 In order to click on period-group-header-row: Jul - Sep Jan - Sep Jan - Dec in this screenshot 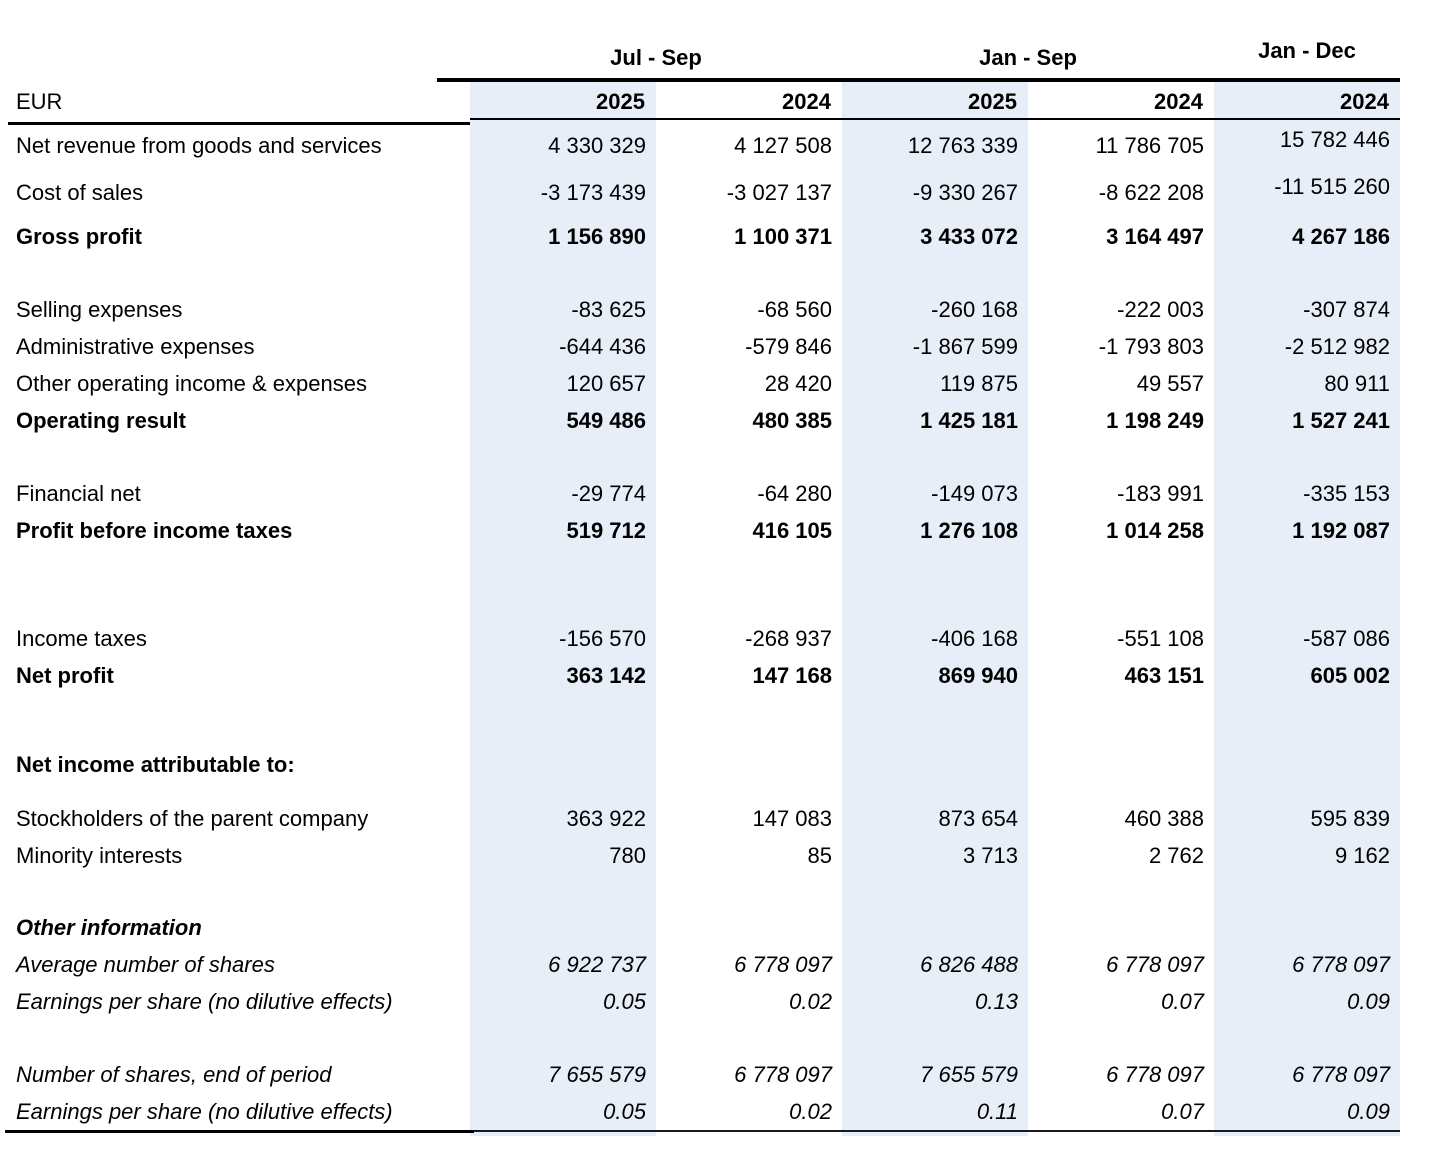, I will do `click(704, 58)`.